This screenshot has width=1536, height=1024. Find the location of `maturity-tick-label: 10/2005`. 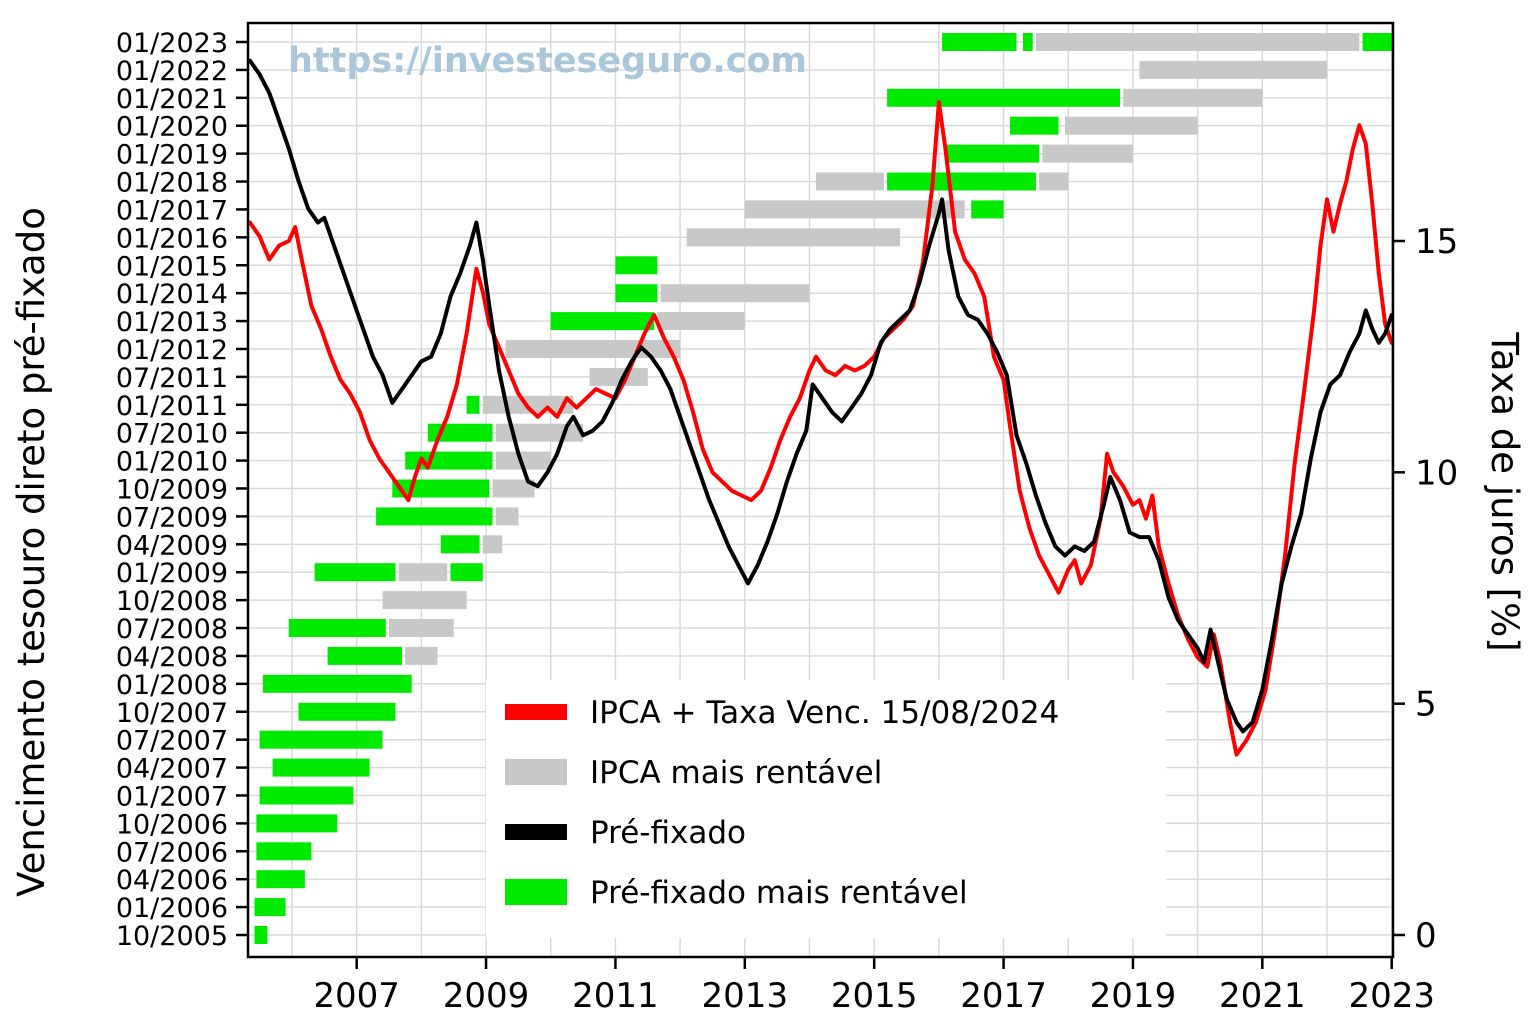

maturity-tick-label: 10/2005 is located at coordinates (172, 936).